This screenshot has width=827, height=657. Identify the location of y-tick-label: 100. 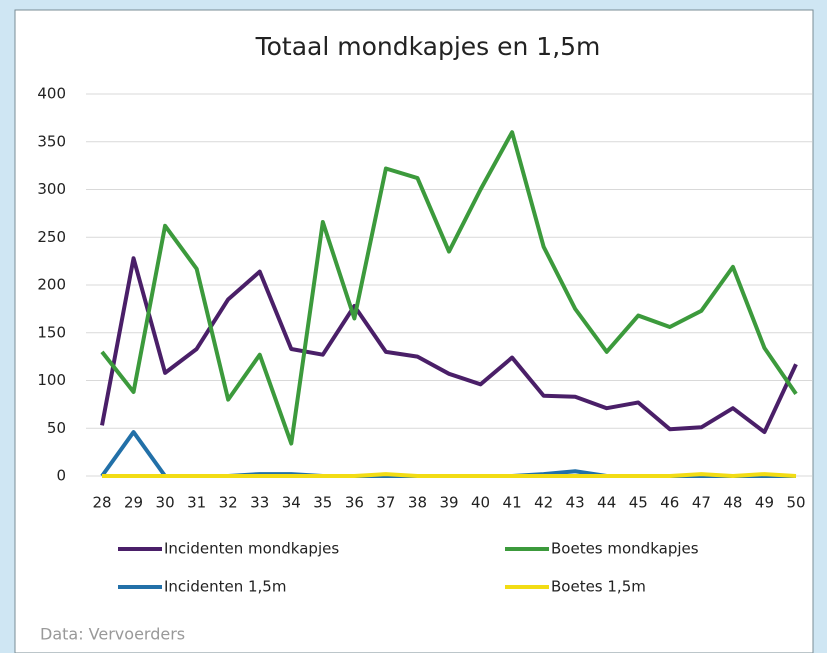
(51, 380).